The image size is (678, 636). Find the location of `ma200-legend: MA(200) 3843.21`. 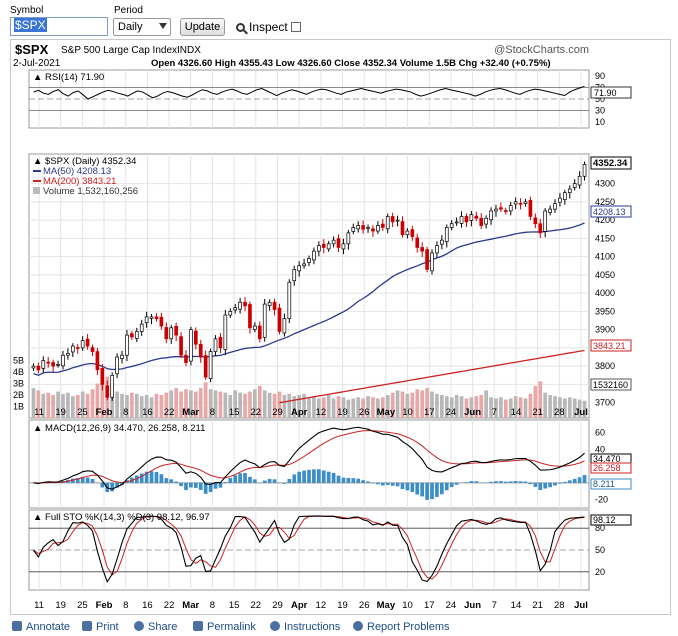

ma200-legend: MA(200) 3843.21 is located at coordinates (79, 181).